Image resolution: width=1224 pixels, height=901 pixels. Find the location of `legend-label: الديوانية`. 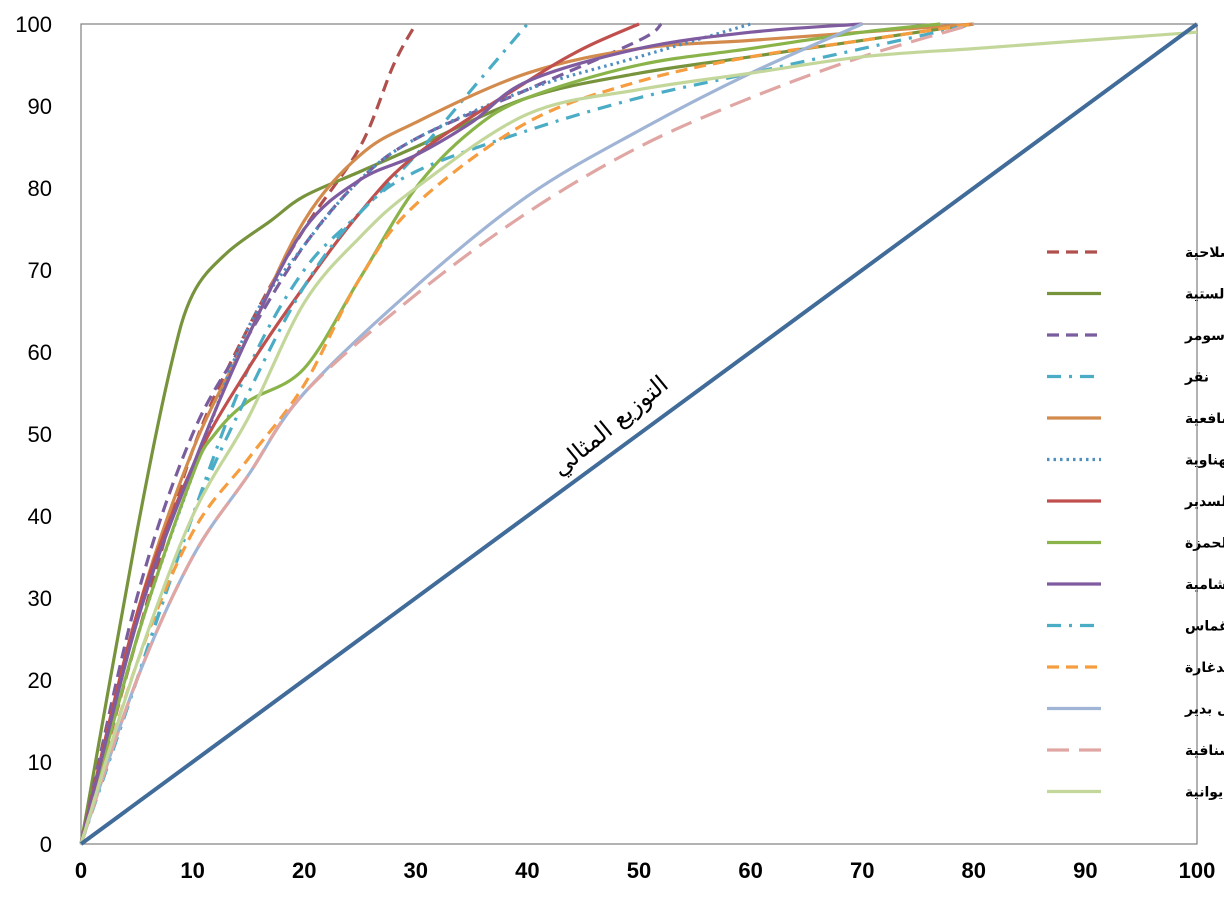

legend-label: الديوانية is located at coordinates (1204, 793).